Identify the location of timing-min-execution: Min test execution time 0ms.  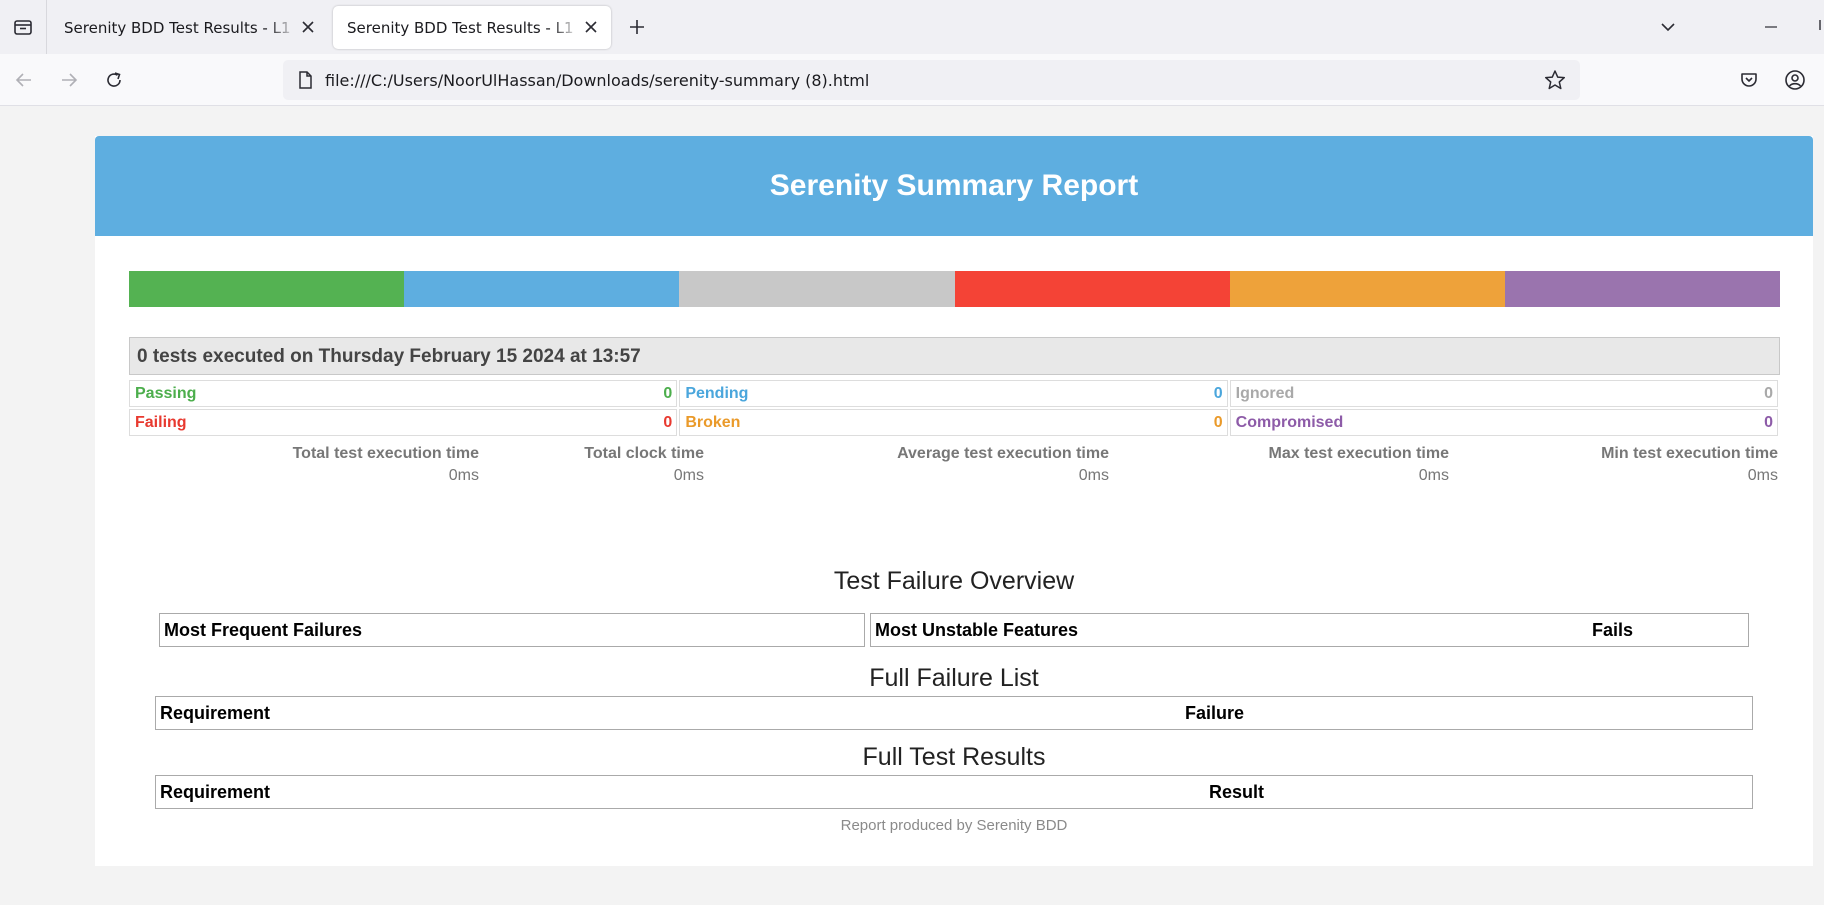
(1689, 465).